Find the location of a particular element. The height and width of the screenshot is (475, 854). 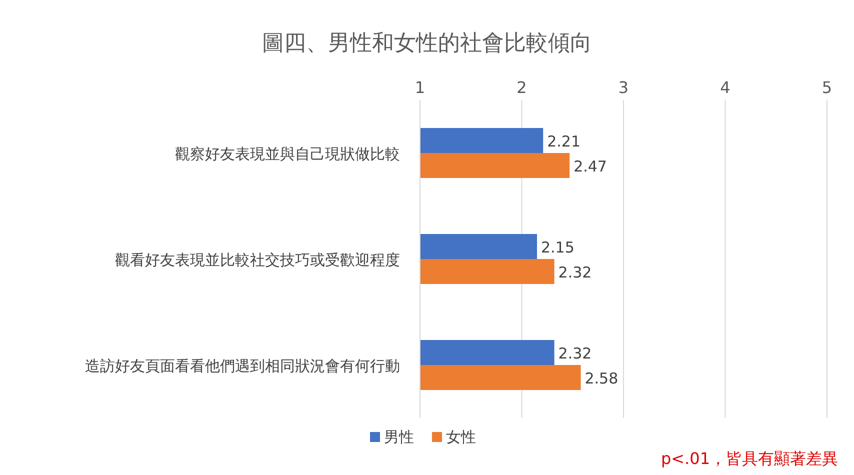

data-label: 2.47 is located at coordinates (590, 167).